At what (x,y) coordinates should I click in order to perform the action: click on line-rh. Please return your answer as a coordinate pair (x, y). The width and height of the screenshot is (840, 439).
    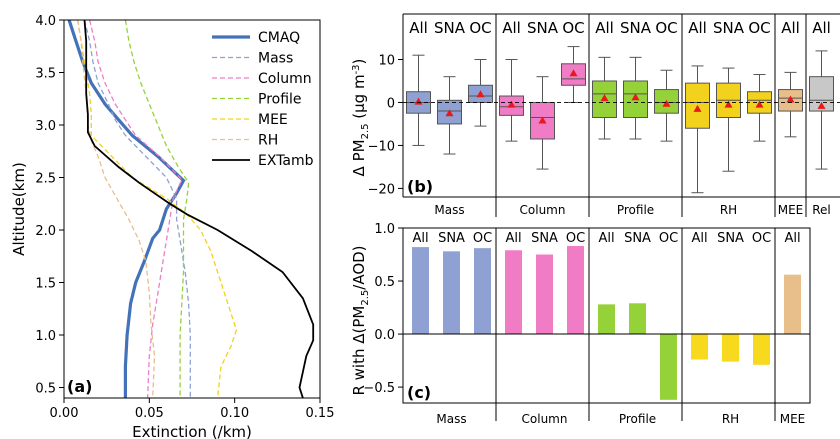
    Looking at the image, I should click on (116, 209).